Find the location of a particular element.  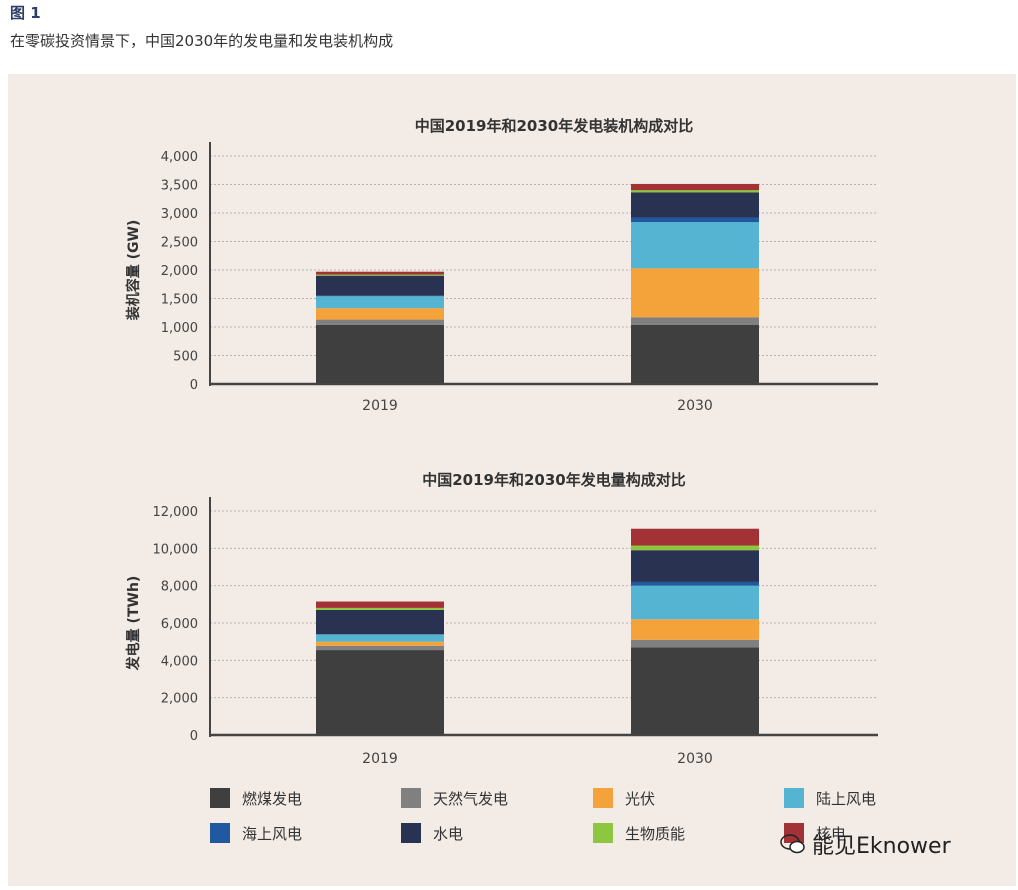

chart-1-ytick-label: 1,500 is located at coordinates (179, 300).